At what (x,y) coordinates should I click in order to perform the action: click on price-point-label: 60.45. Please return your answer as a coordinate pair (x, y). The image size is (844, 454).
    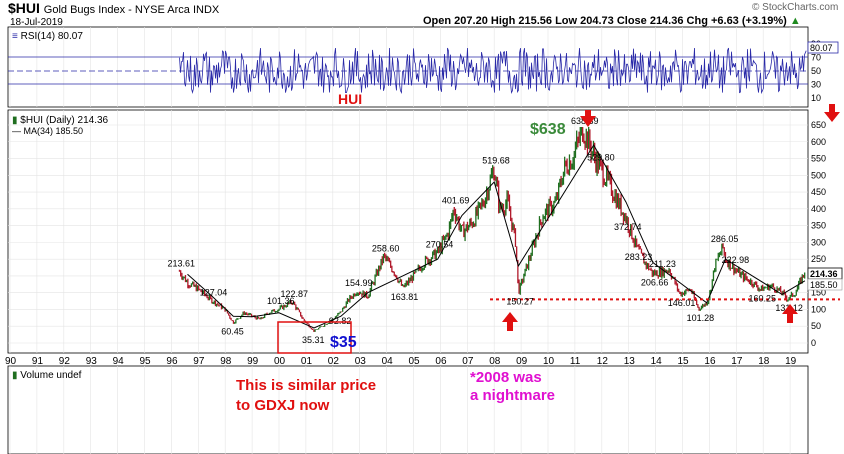
    Looking at the image, I should click on (232, 332).